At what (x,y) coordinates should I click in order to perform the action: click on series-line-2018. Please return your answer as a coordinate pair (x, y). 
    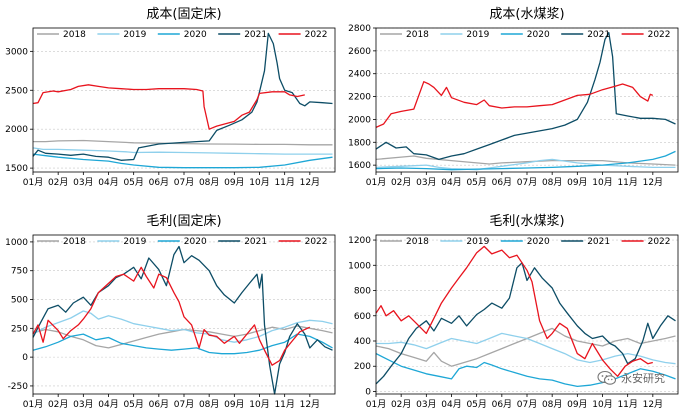
    Looking at the image, I should click on (525, 347).